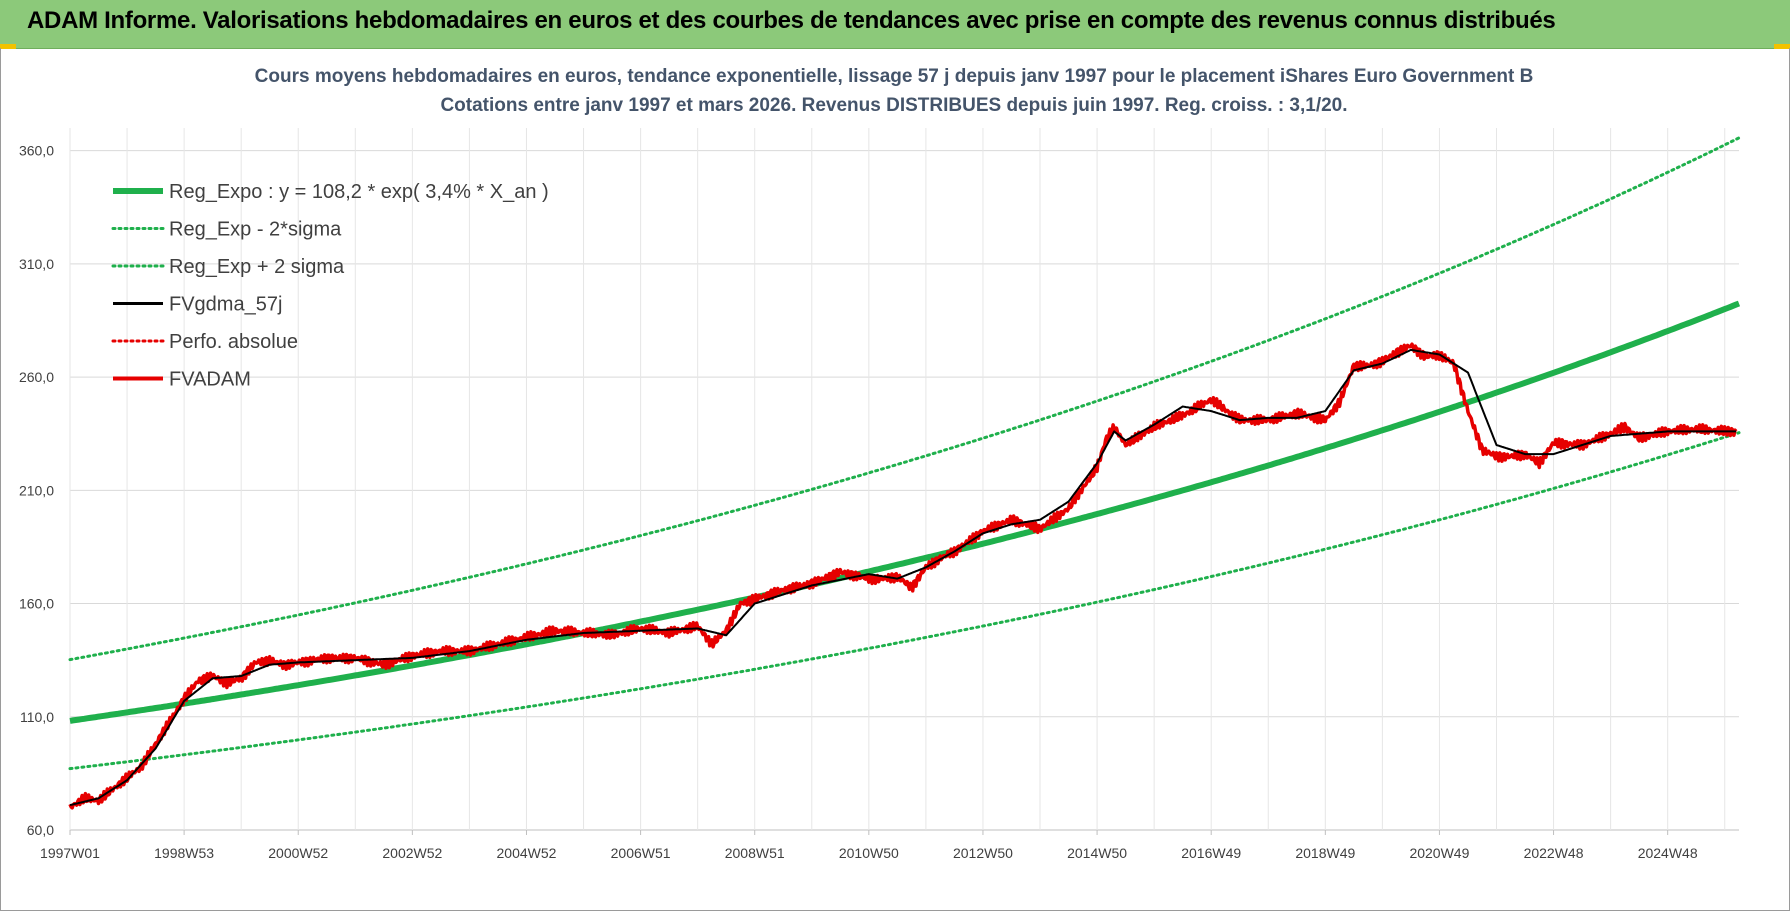 This screenshot has height=912, width=1790. I want to click on x-tick-label: 2022W48, so click(1554, 853).